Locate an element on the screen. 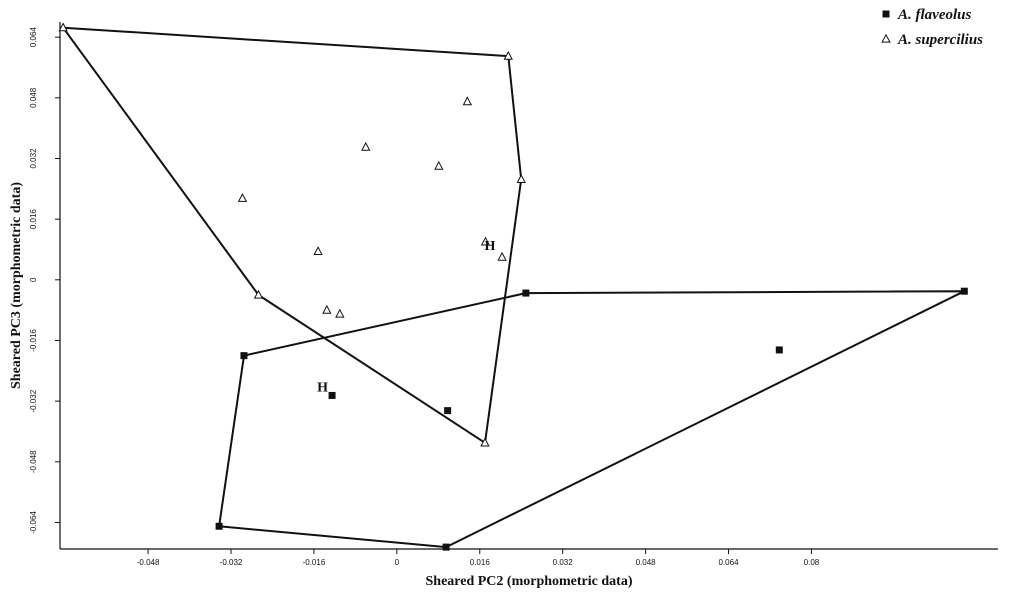 The image size is (1020, 595). x-tick-label: 0 is located at coordinates (397, 562).